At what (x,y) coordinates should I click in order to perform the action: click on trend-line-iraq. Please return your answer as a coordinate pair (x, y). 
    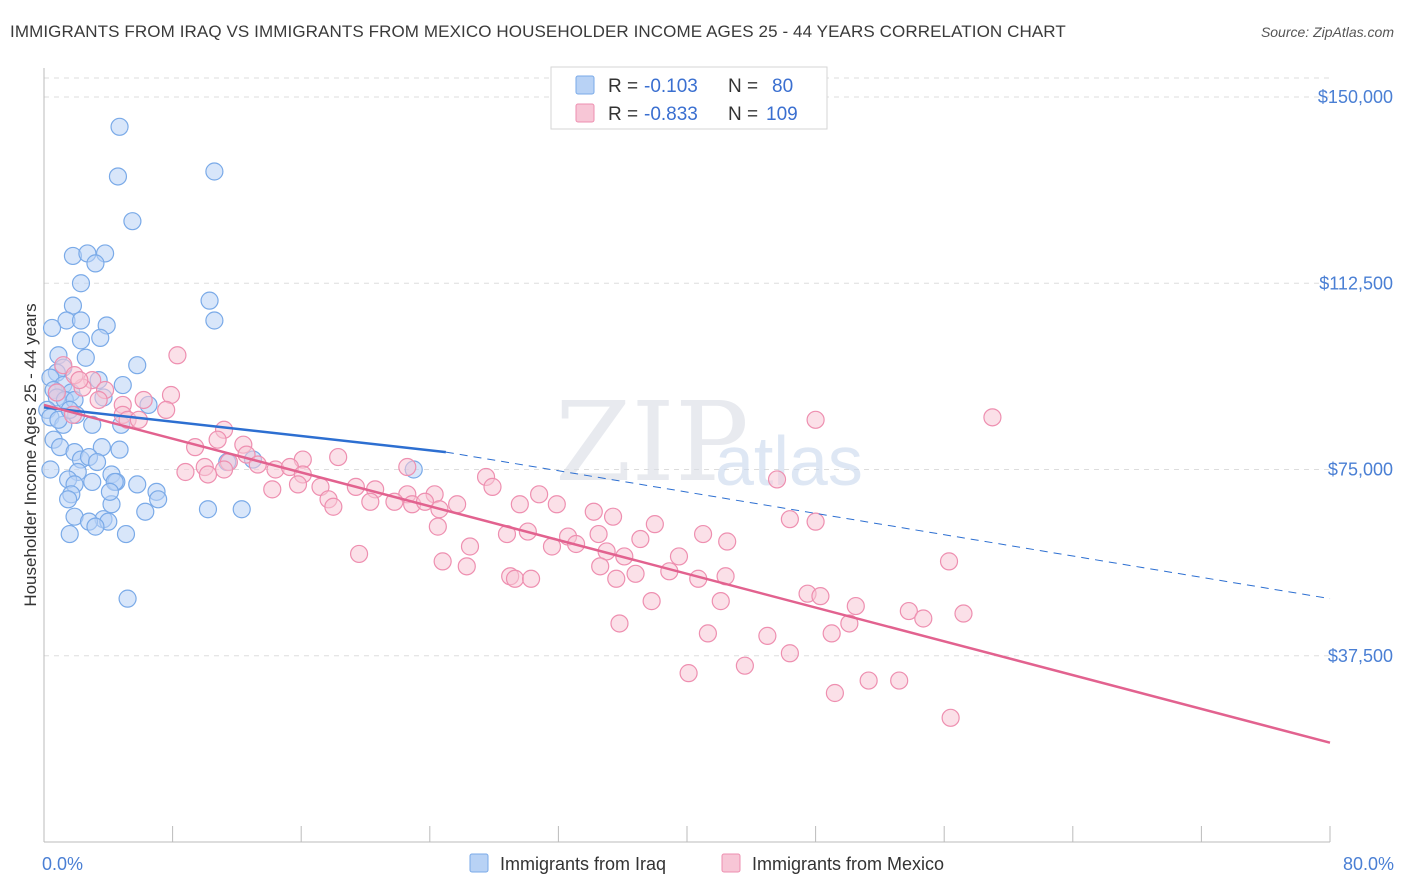
    Looking at the image, I should click on (245, 430).